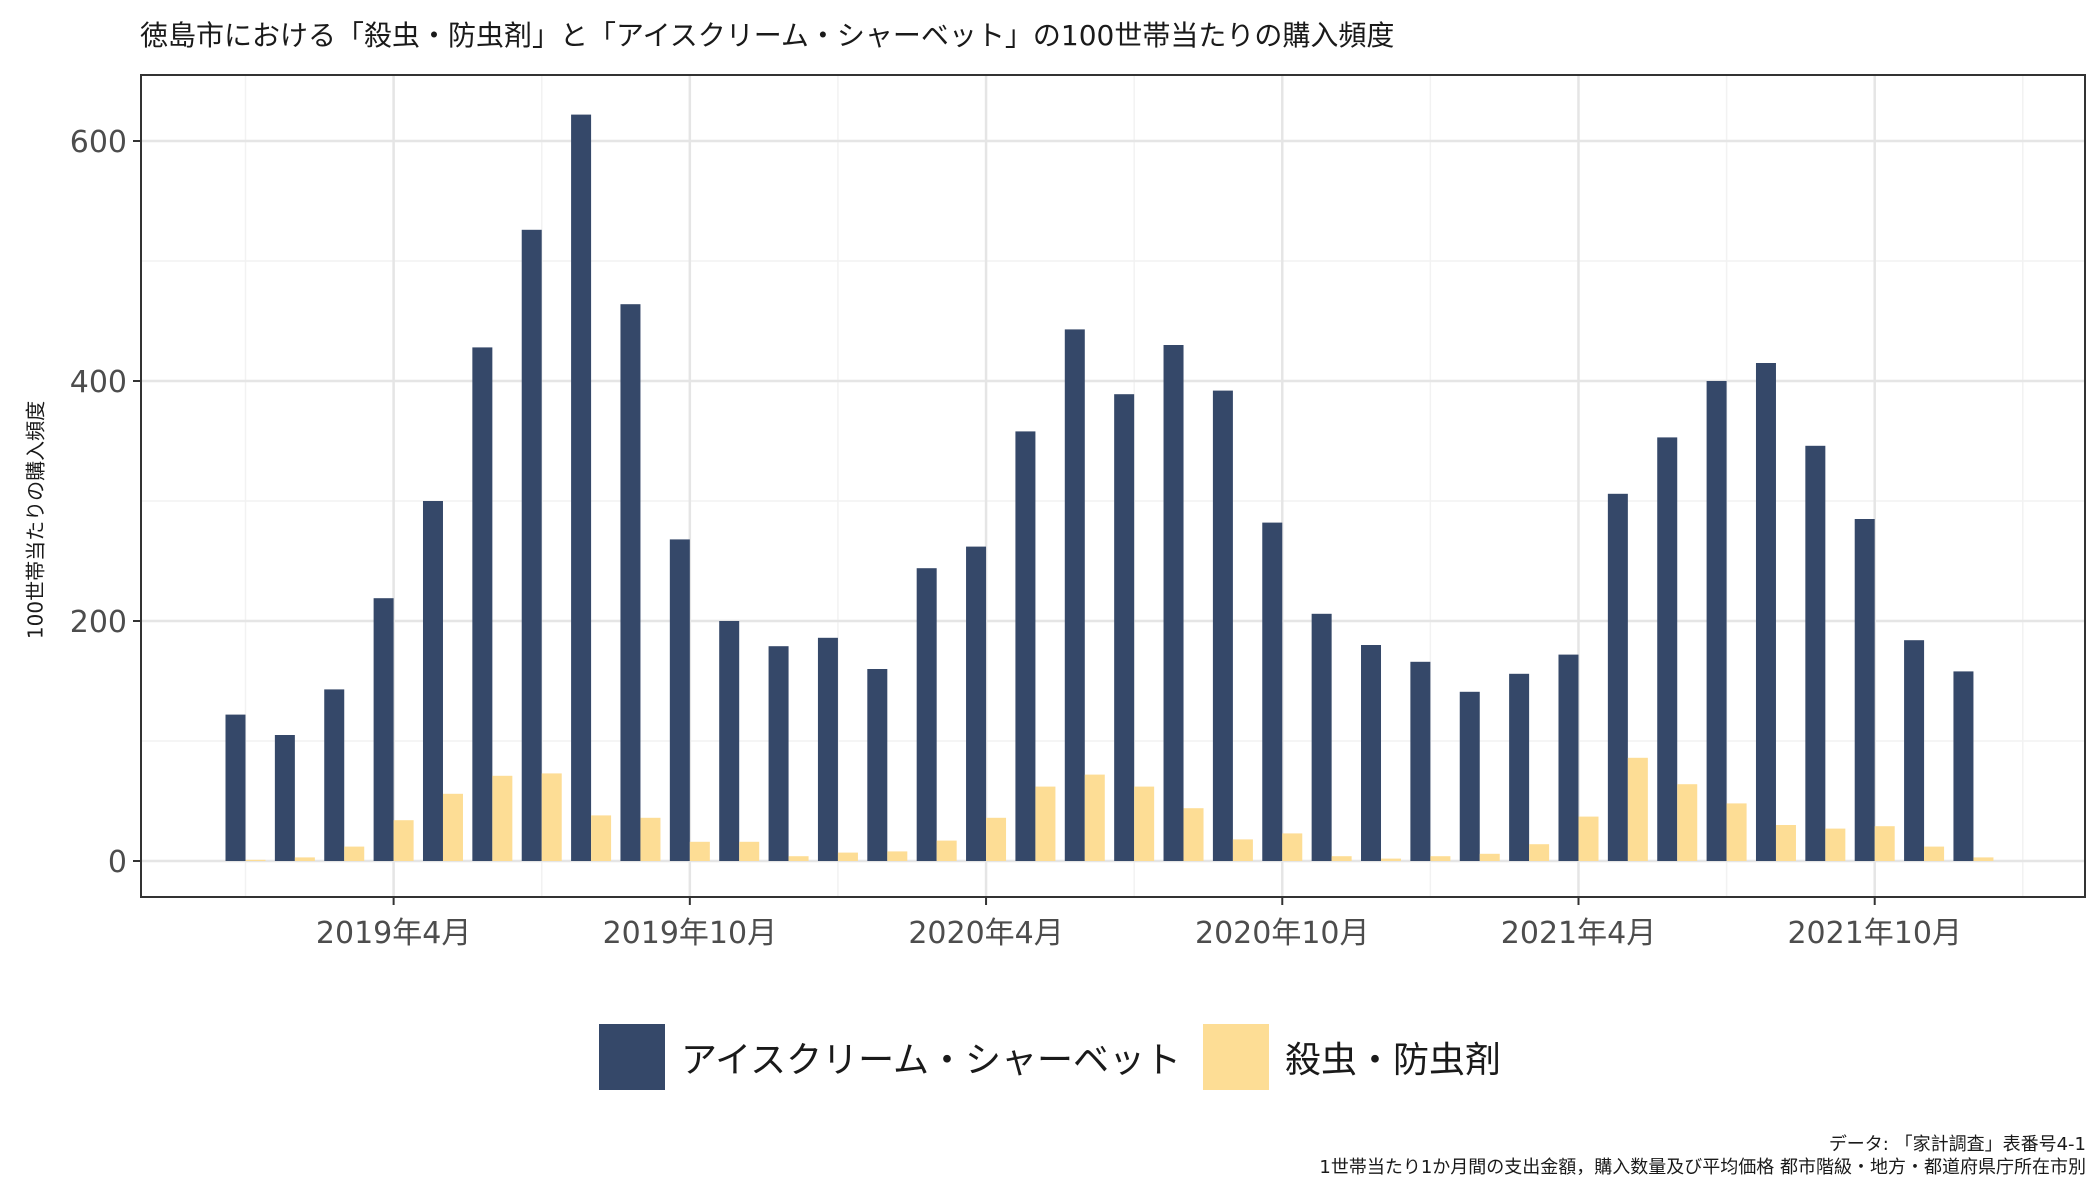  I want to click on legend-item-insecticide: 殺虫・防虫剤, so click(1352, 1057).